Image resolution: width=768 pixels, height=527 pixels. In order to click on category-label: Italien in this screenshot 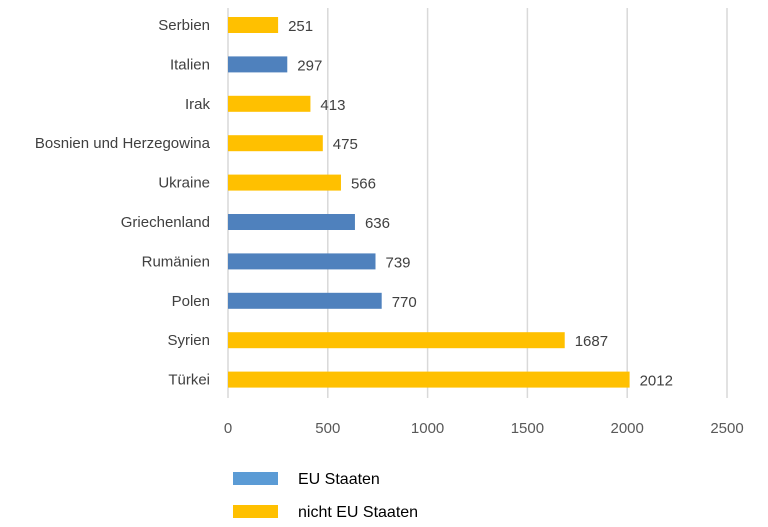, I will do `click(190, 64)`.